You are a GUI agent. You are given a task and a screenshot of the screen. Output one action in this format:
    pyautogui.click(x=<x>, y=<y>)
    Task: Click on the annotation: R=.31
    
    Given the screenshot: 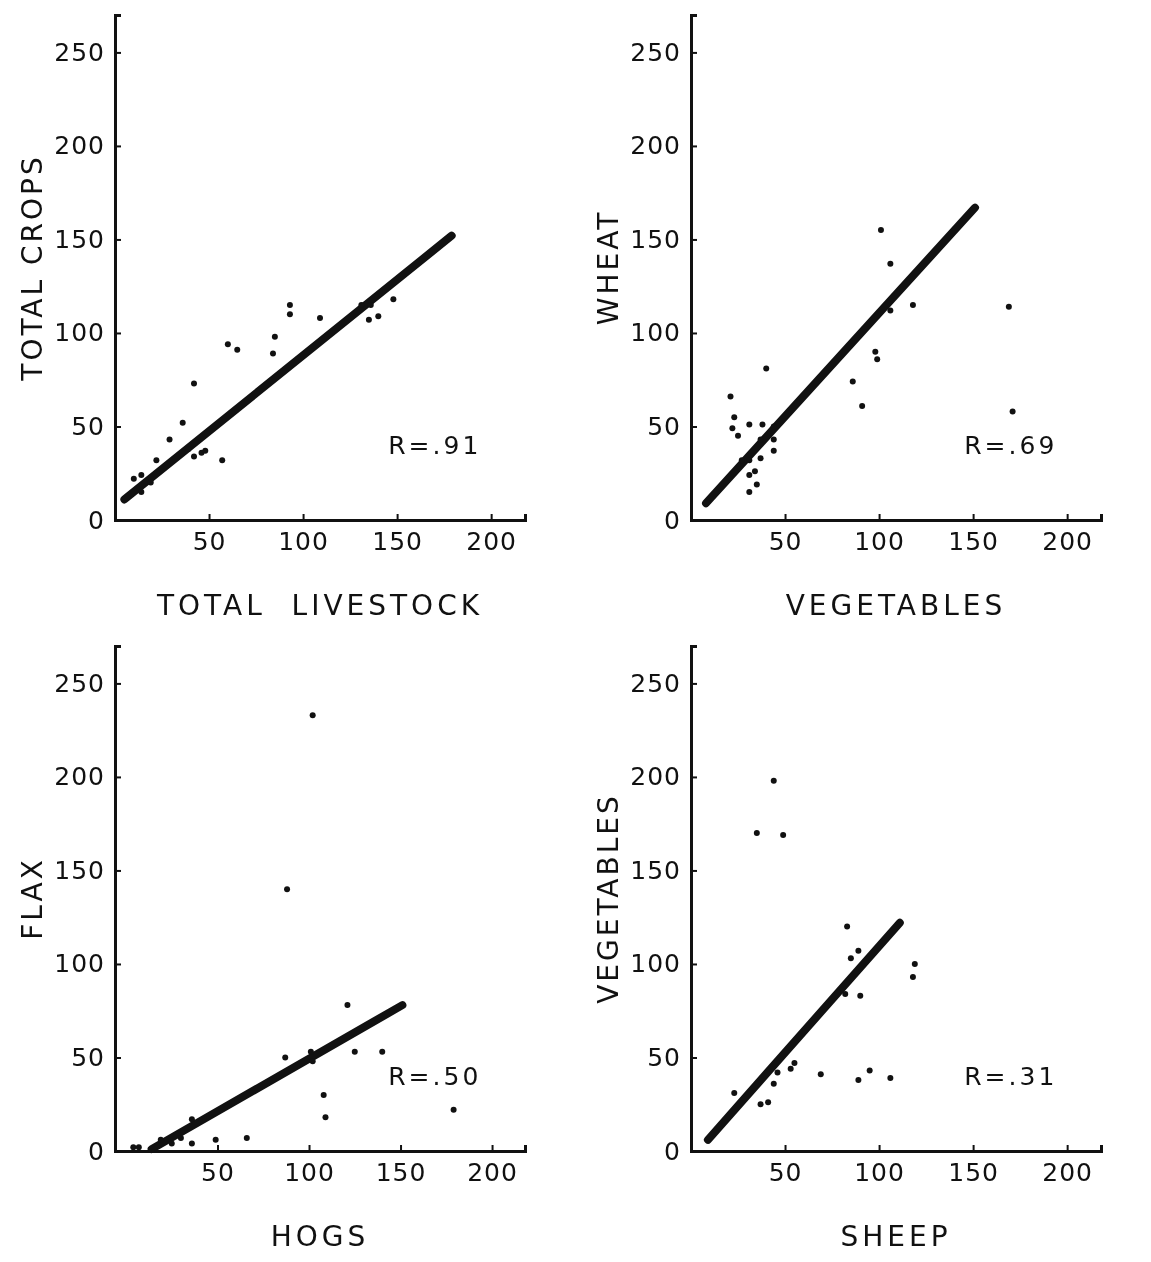 What is the action you would take?
    pyautogui.click(x=1011, y=1077)
    